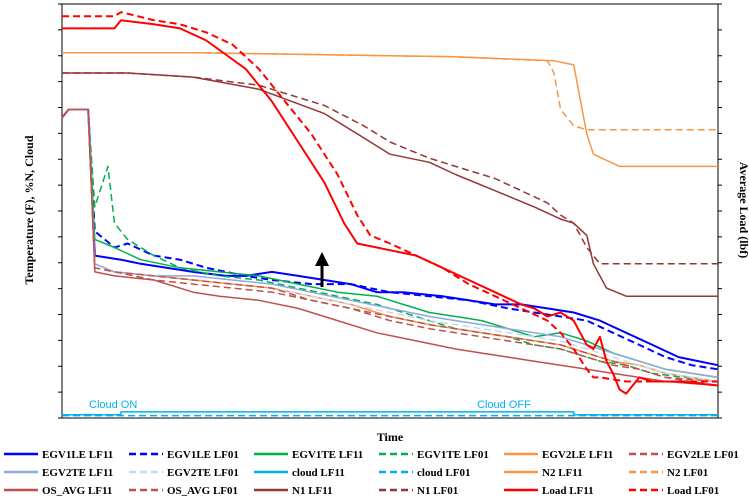 This screenshot has width=749, height=501. I want to click on legend-label: EGV1TE LF01, so click(453, 455).